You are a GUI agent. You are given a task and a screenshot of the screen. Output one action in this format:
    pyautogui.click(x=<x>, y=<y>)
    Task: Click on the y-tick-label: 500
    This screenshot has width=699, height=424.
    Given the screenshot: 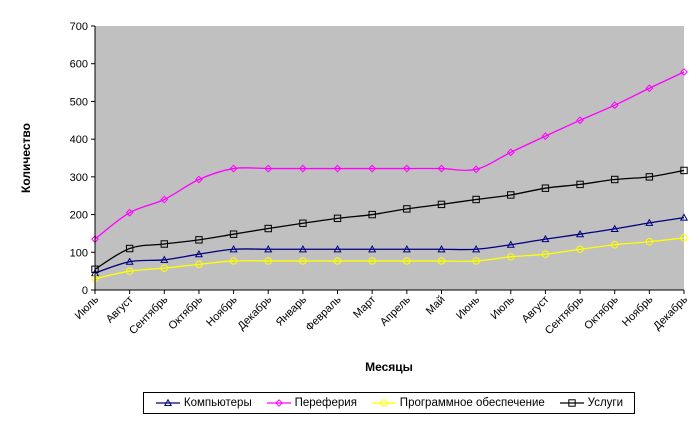 What is the action you would take?
    pyautogui.click(x=79, y=102)
    